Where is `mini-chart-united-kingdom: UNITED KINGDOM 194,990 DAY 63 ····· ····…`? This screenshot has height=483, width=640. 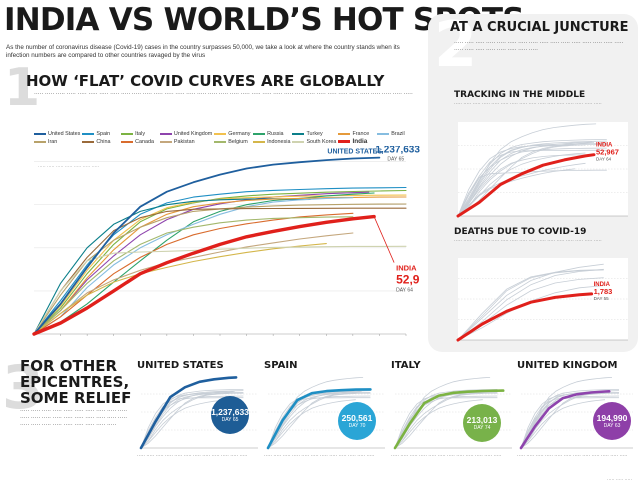
mini-chart-united-kingdom: UNITED KINGDOM 194,990 DAY 63 ····· ····… is located at coordinates (578, 420).